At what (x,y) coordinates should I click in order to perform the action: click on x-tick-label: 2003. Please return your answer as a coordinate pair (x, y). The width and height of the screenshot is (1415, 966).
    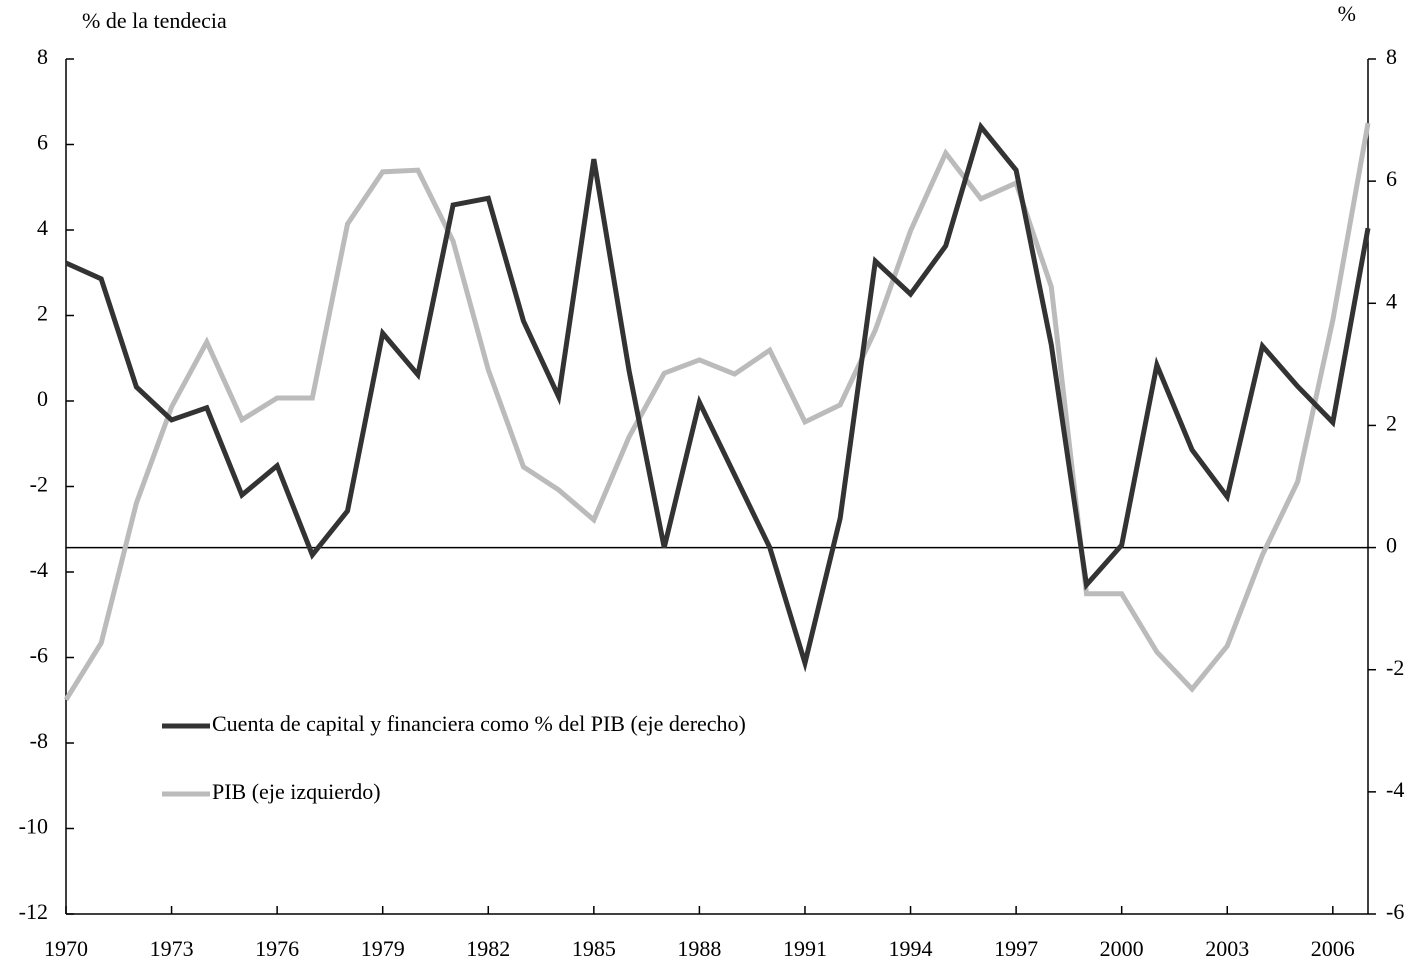
    Looking at the image, I should click on (1227, 948).